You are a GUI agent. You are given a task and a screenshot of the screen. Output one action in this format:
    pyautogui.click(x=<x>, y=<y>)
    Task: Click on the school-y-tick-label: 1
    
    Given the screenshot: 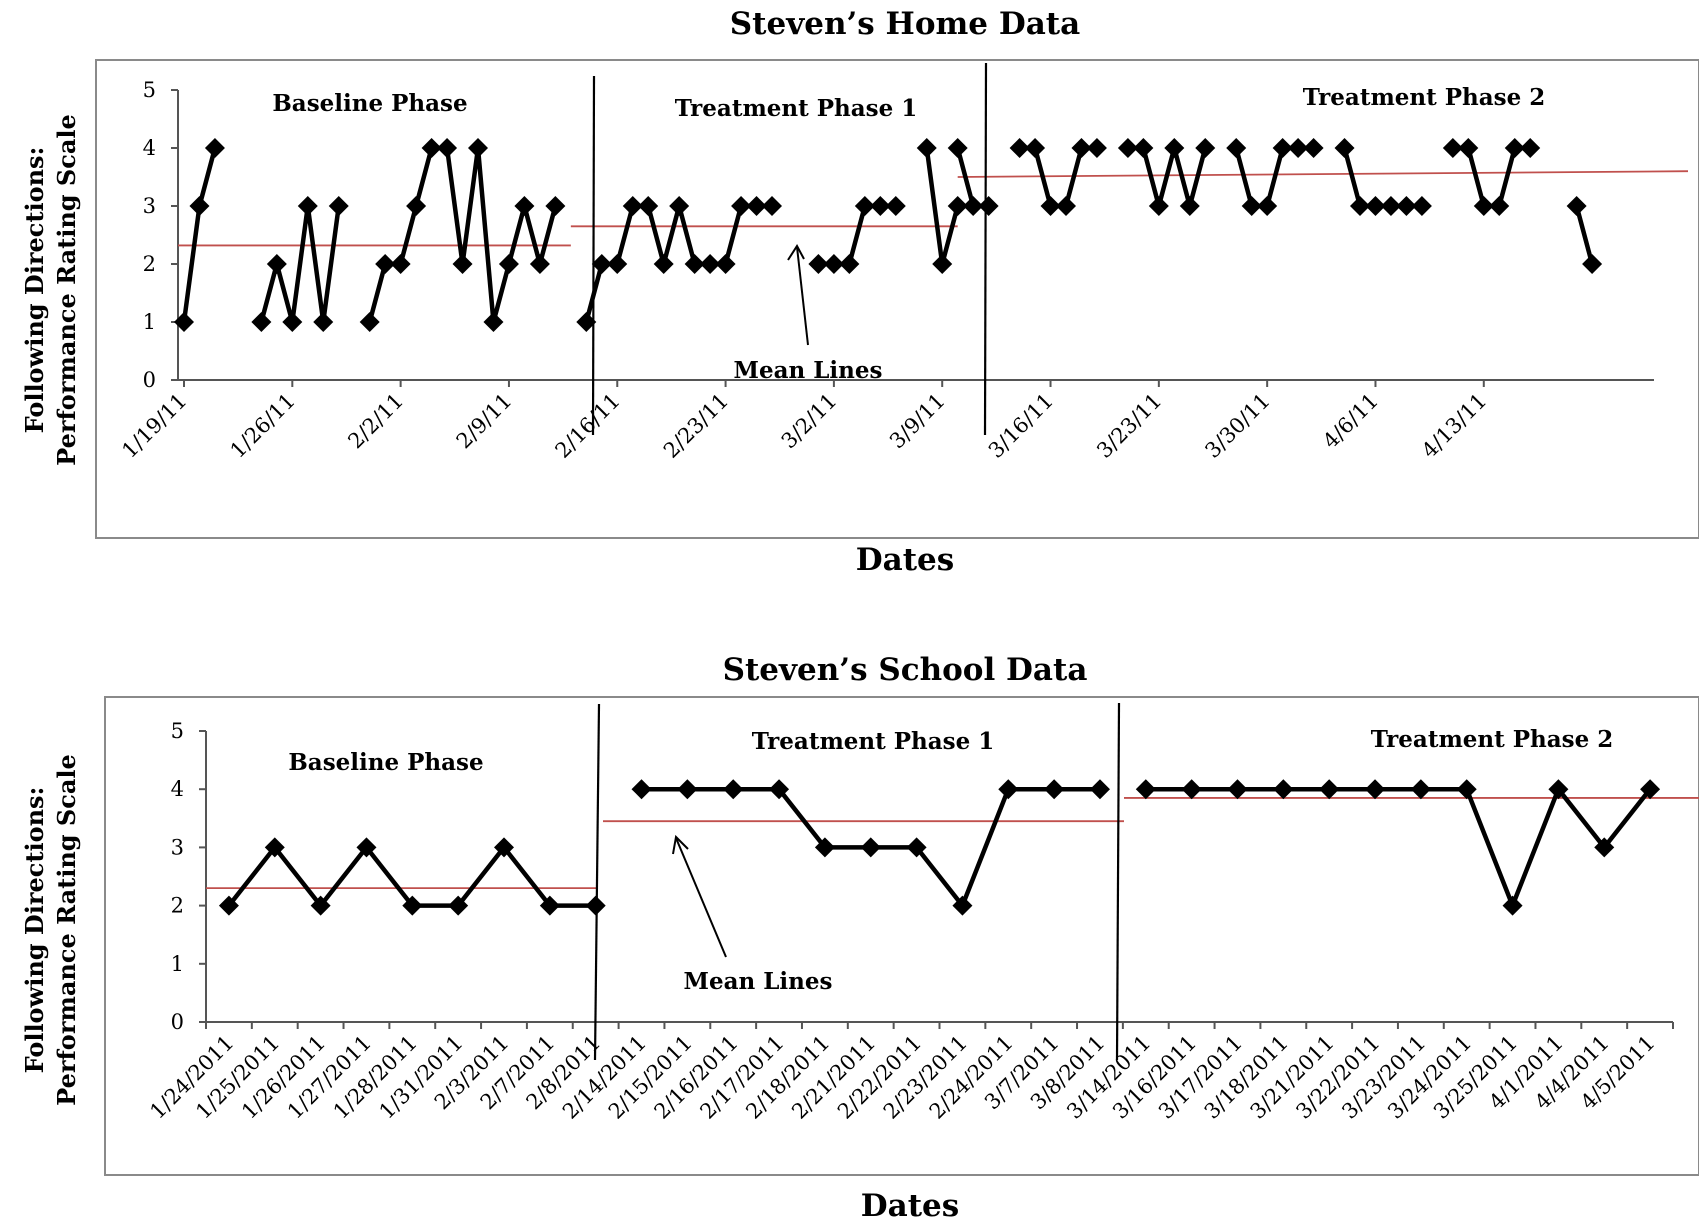 What is the action you would take?
    pyautogui.click(x=177, y=964)
    